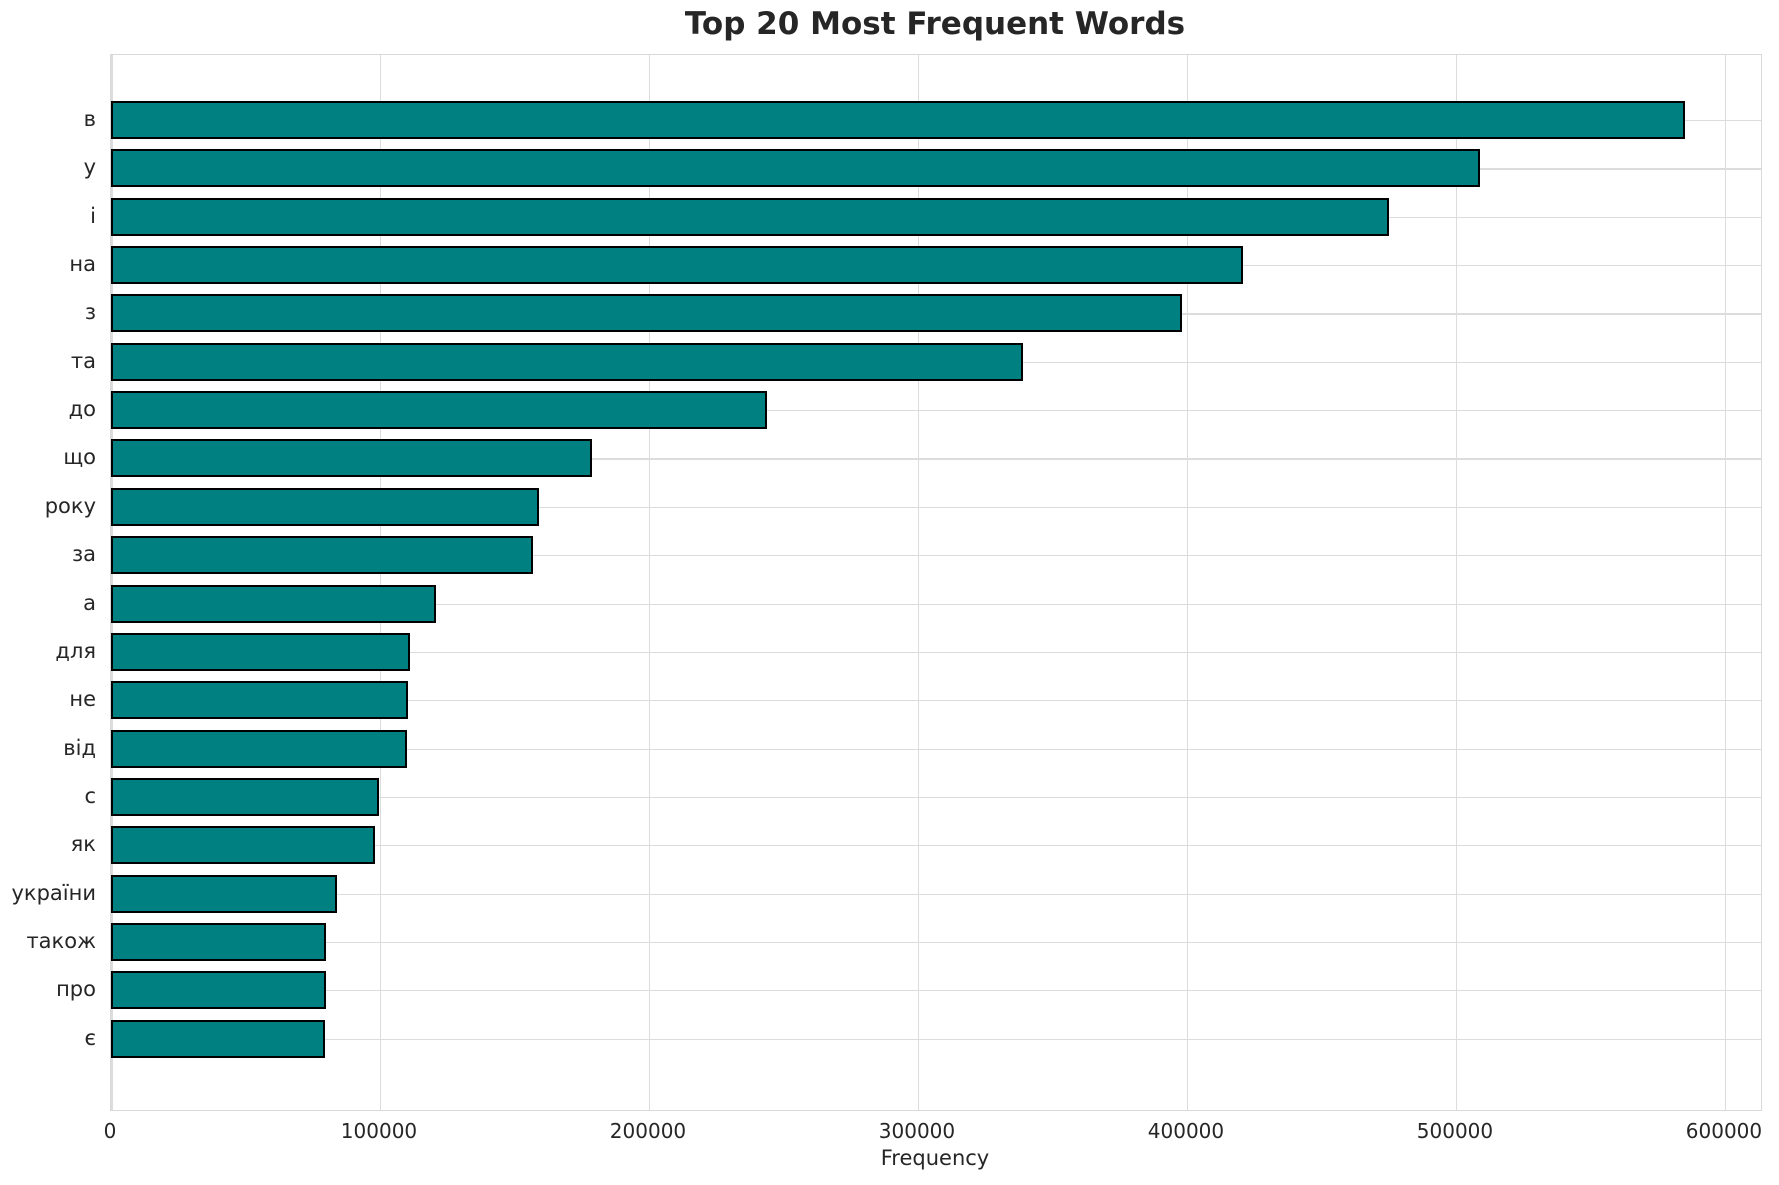 This screenshot has height=1185, width=1779. I want to click on y-tick-label: року, so click(70, 505).